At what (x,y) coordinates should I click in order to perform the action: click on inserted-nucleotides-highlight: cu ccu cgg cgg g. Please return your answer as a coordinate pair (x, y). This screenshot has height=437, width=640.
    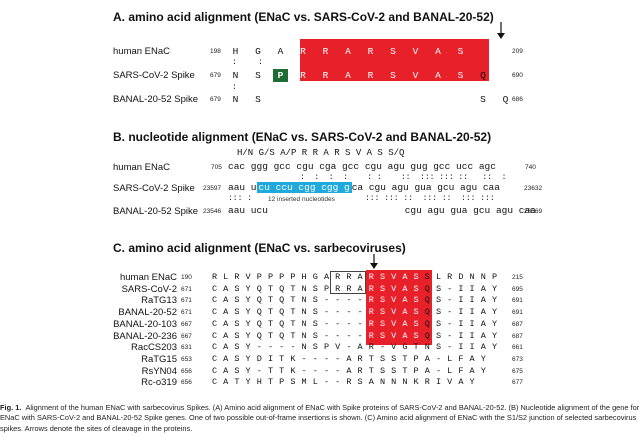
    Looking at the image, I should click on (304, 187).